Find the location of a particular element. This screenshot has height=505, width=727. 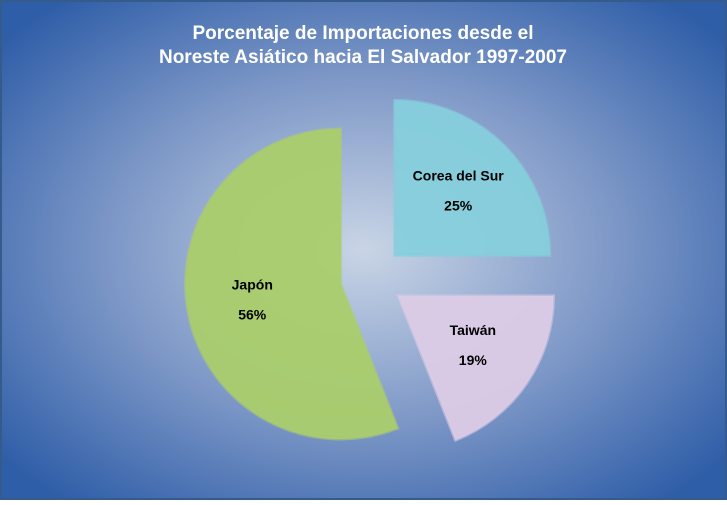

slice-label: Taiwán is located at coordinates (473, 330).